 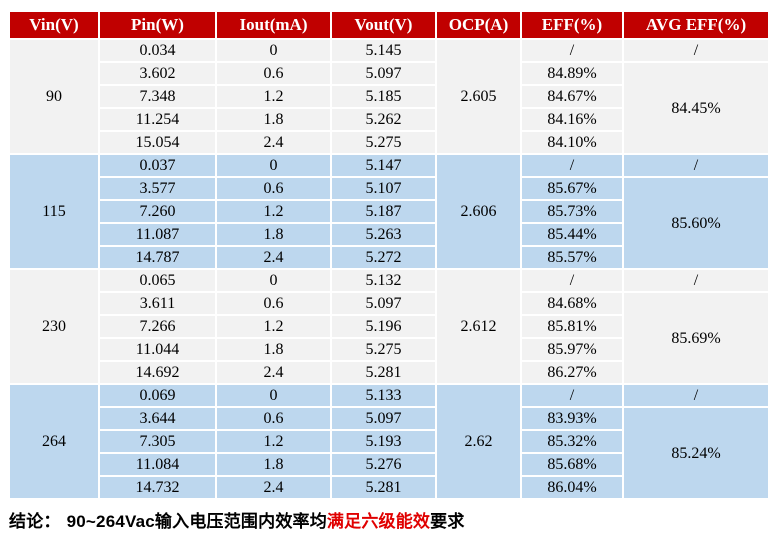 I want to click on conclusion-body: 90~264Vac输入电压范围内效率均, so click(x=196, y=521).